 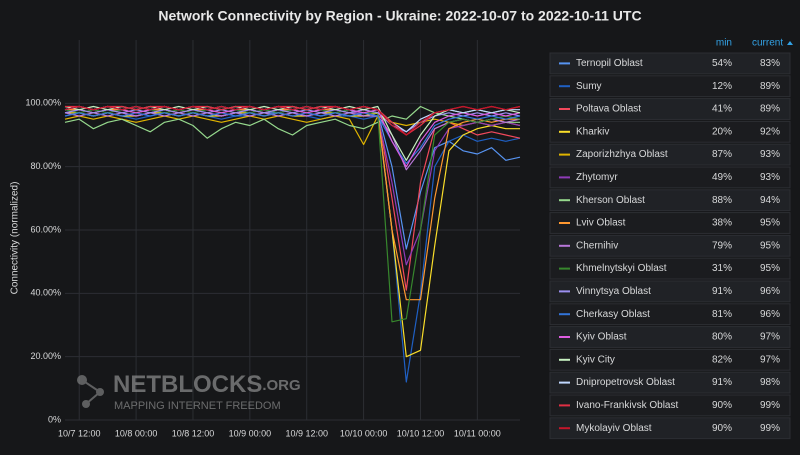 I want to click on legend-min: 41%, so click(x=722, y=109).